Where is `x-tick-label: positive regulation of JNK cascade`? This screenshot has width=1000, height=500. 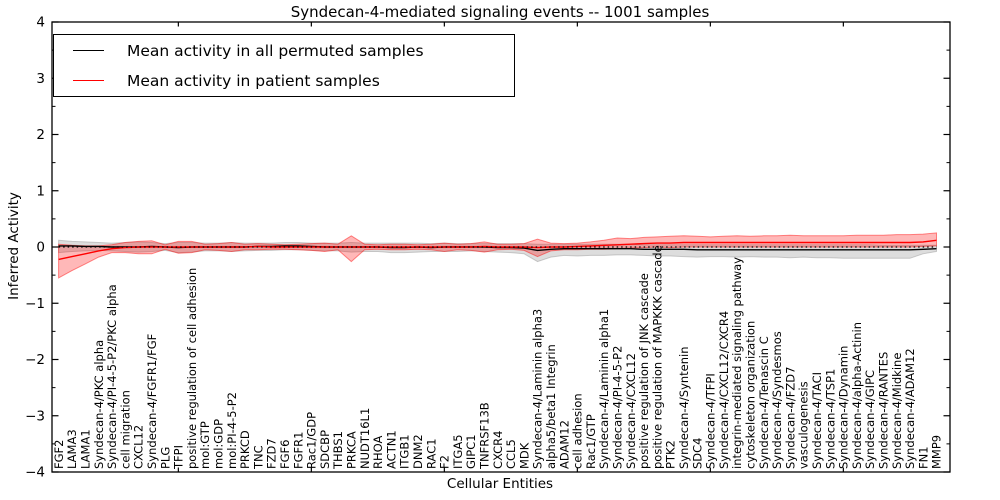 x-tick-label: positive regulation of JNK cascade is located at coordinates (644, 371).